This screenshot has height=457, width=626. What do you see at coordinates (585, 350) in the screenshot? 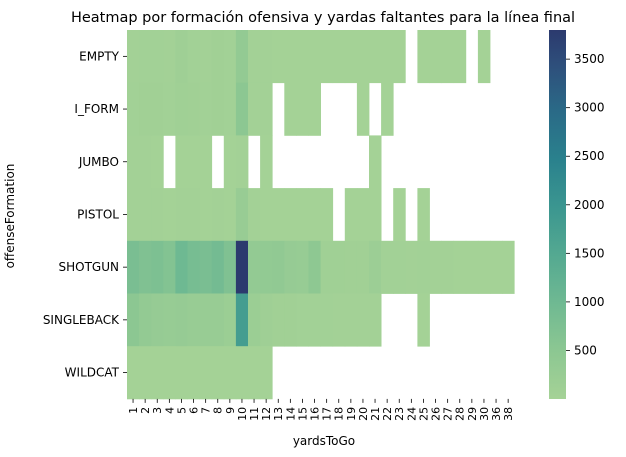
I see `colorbar-tick-label: 500` at bounding box center [585, 350].